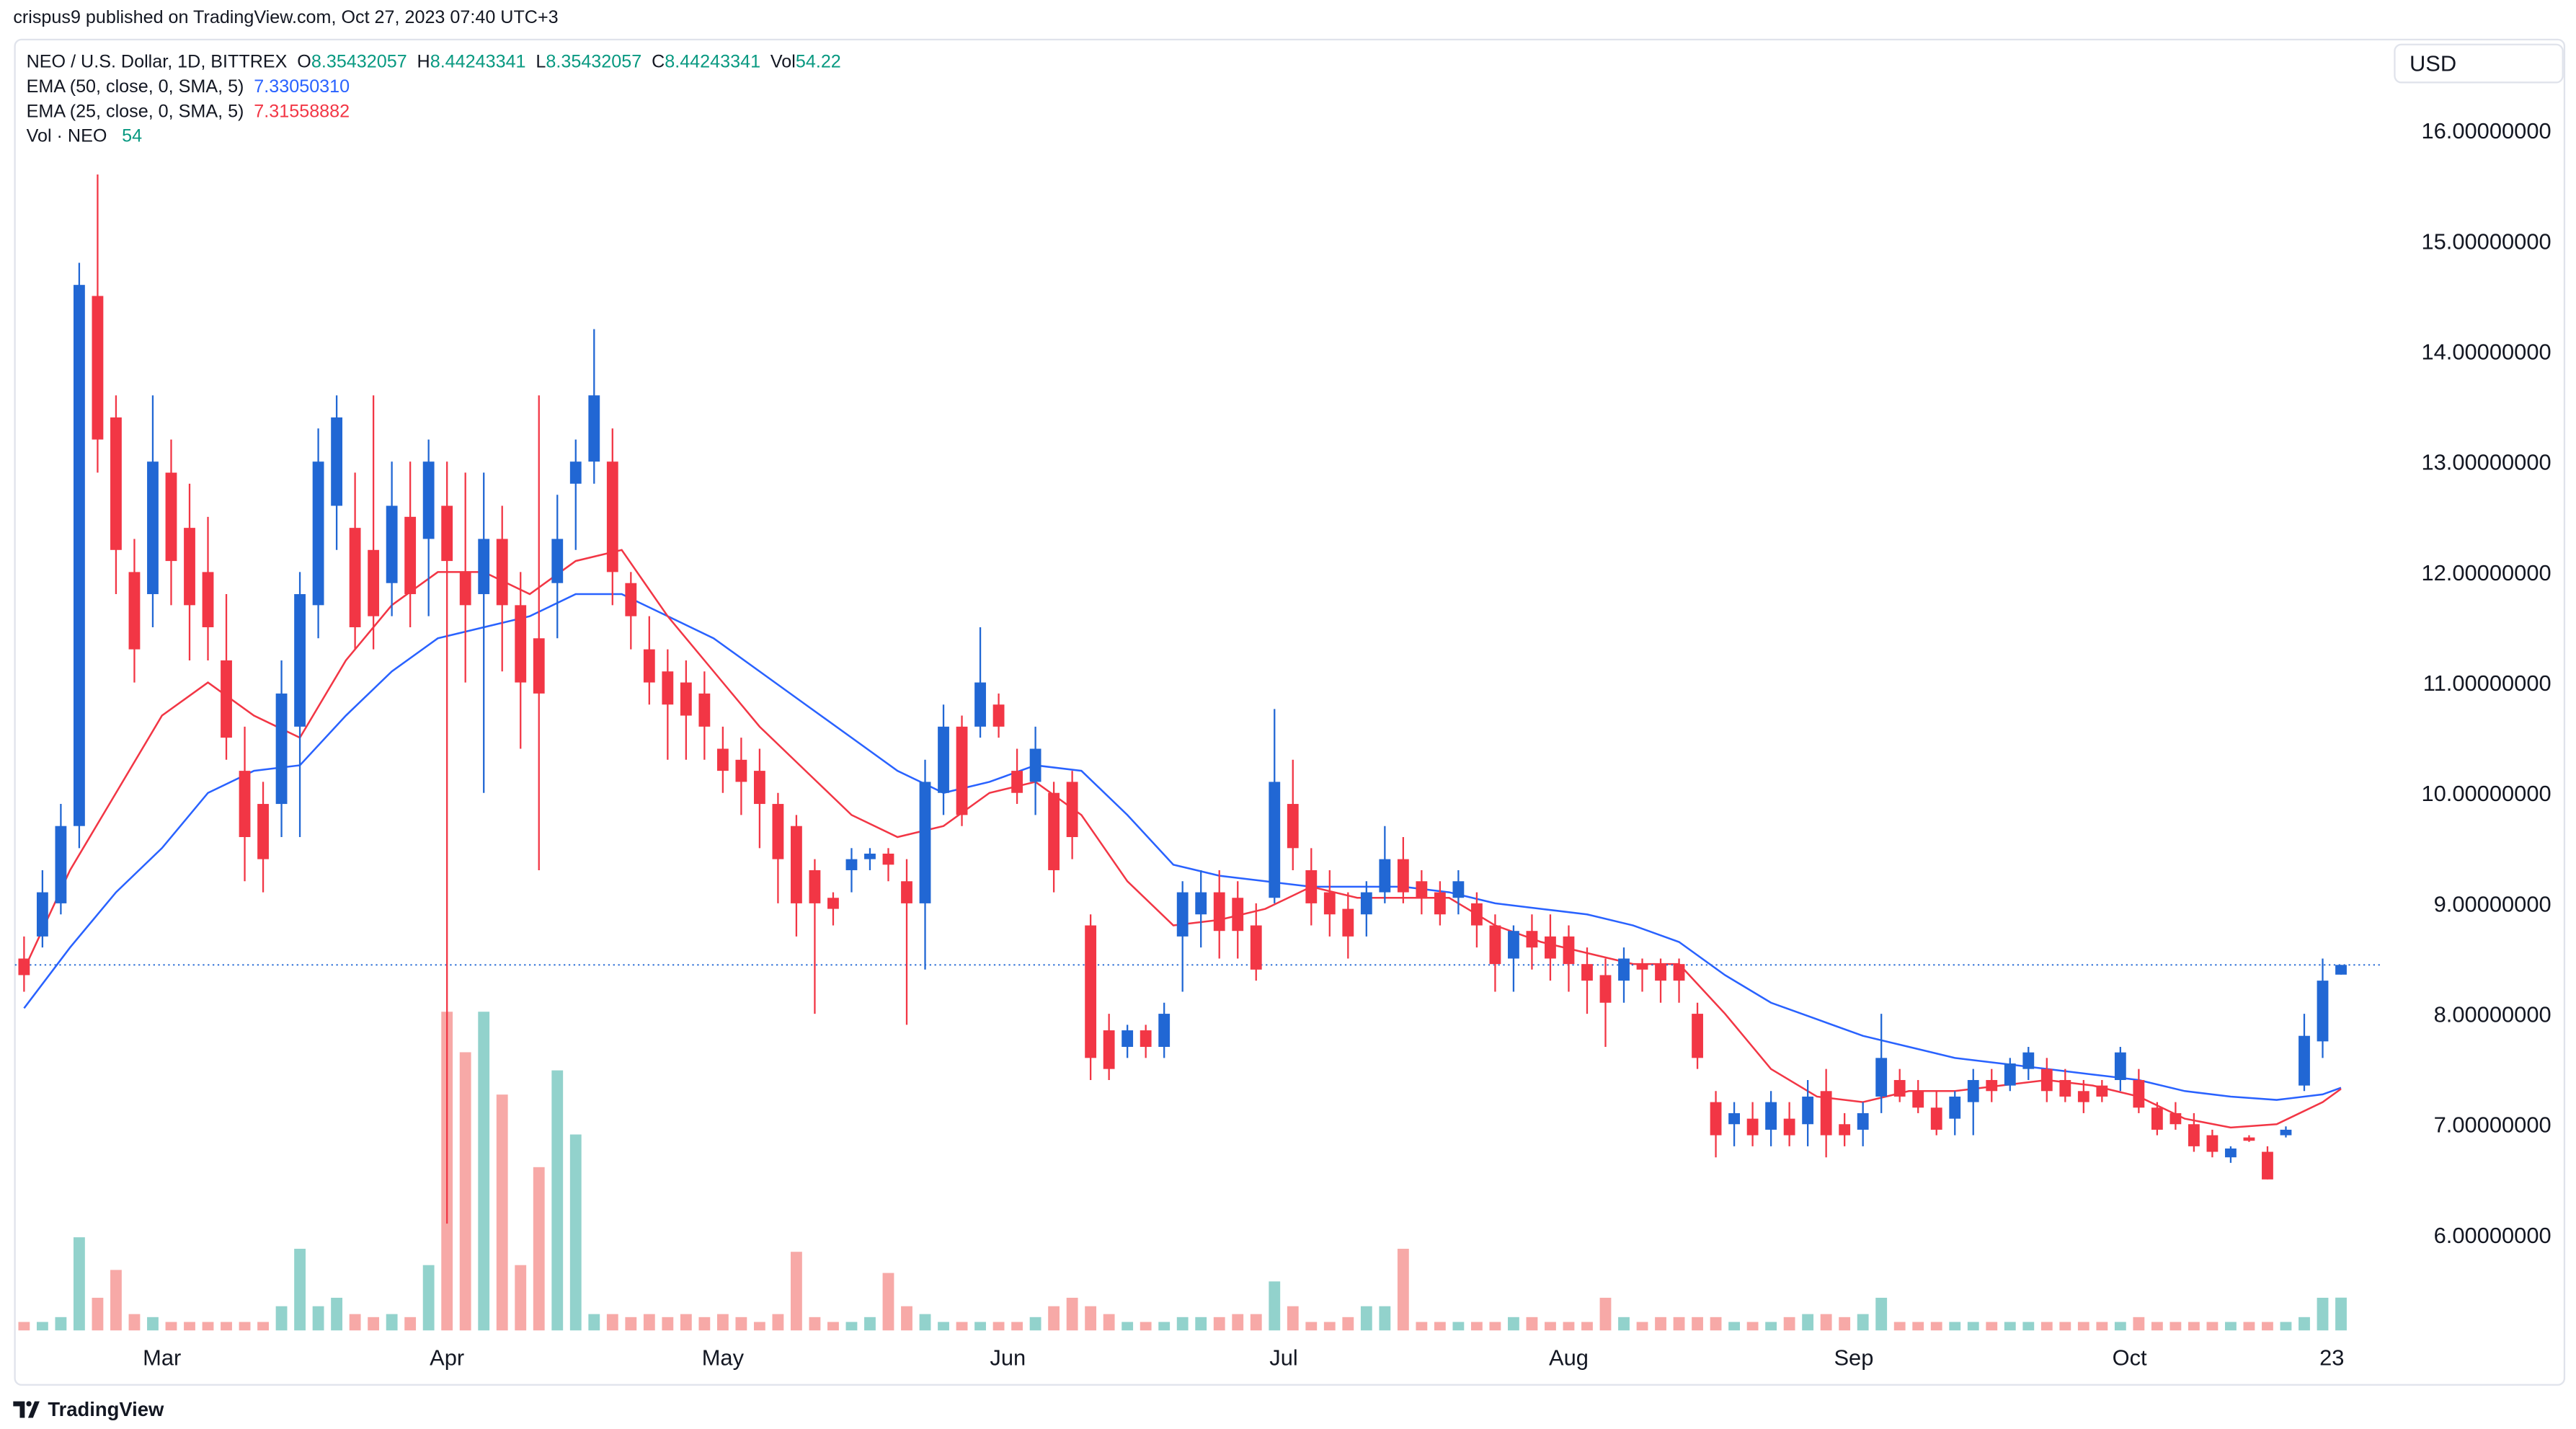 Image resolution: width=2576 pixels, height=1429 pixels. What do you see at coordinates (135, 111) in the screenshot?
I see `legend-name: EMA (25, close, 0, SMA, 5)` at bounding box center [135, 111].